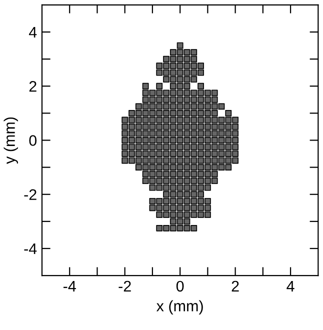  I want to click on y-tick-label: 0, so click(33, 140).